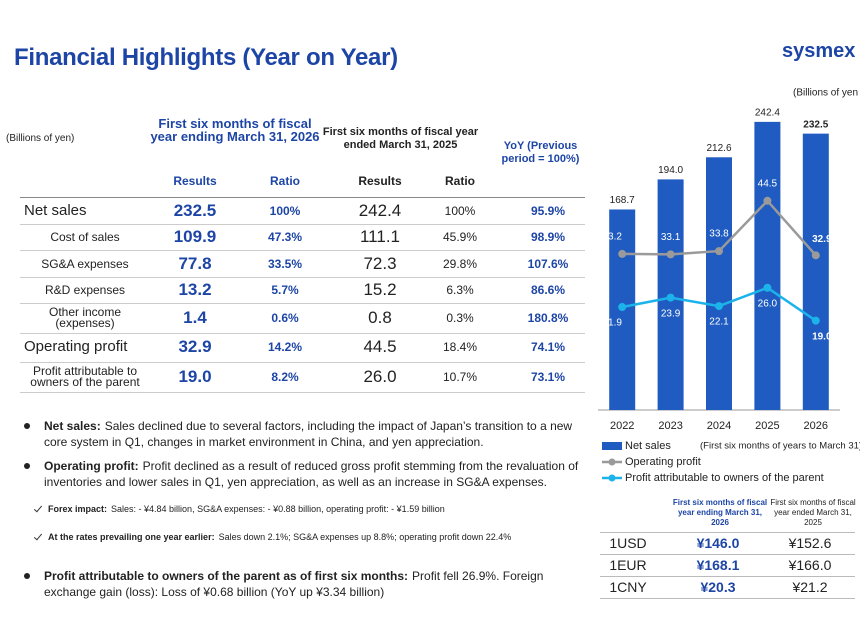 The image size is (860, 630). I want to click on bar-label: 168.7, so click(622, 200).